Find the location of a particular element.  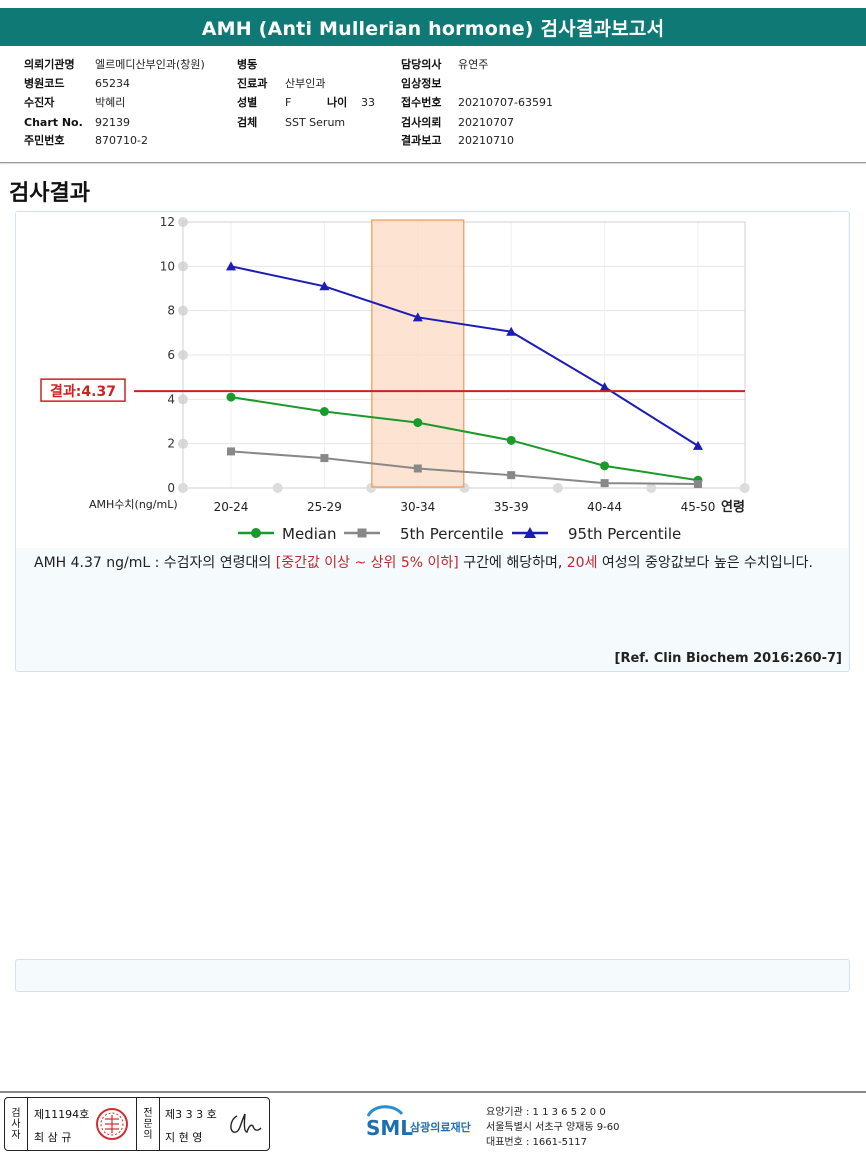

desc-text-2: 구간에 해당하며, is located at coordinates (512, 563).